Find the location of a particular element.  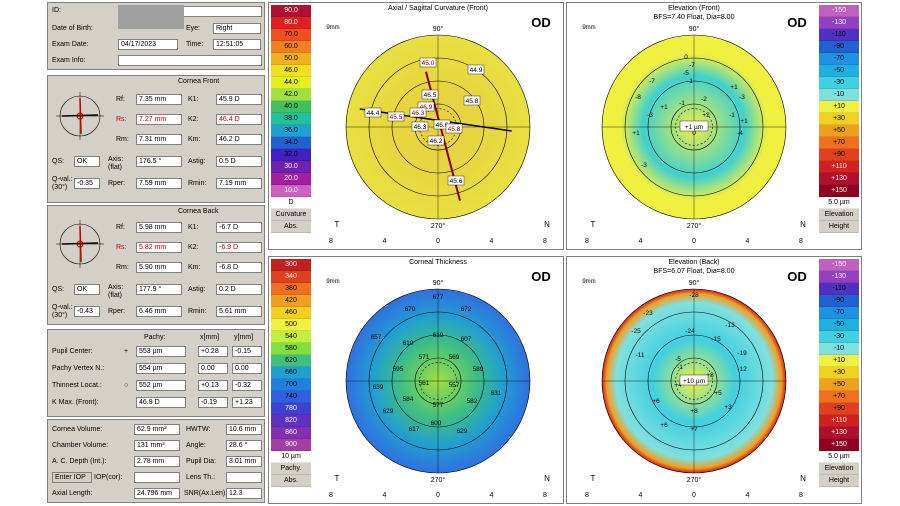

qval-label: Q-val.: (30°) is located at coordinates (62, 311).